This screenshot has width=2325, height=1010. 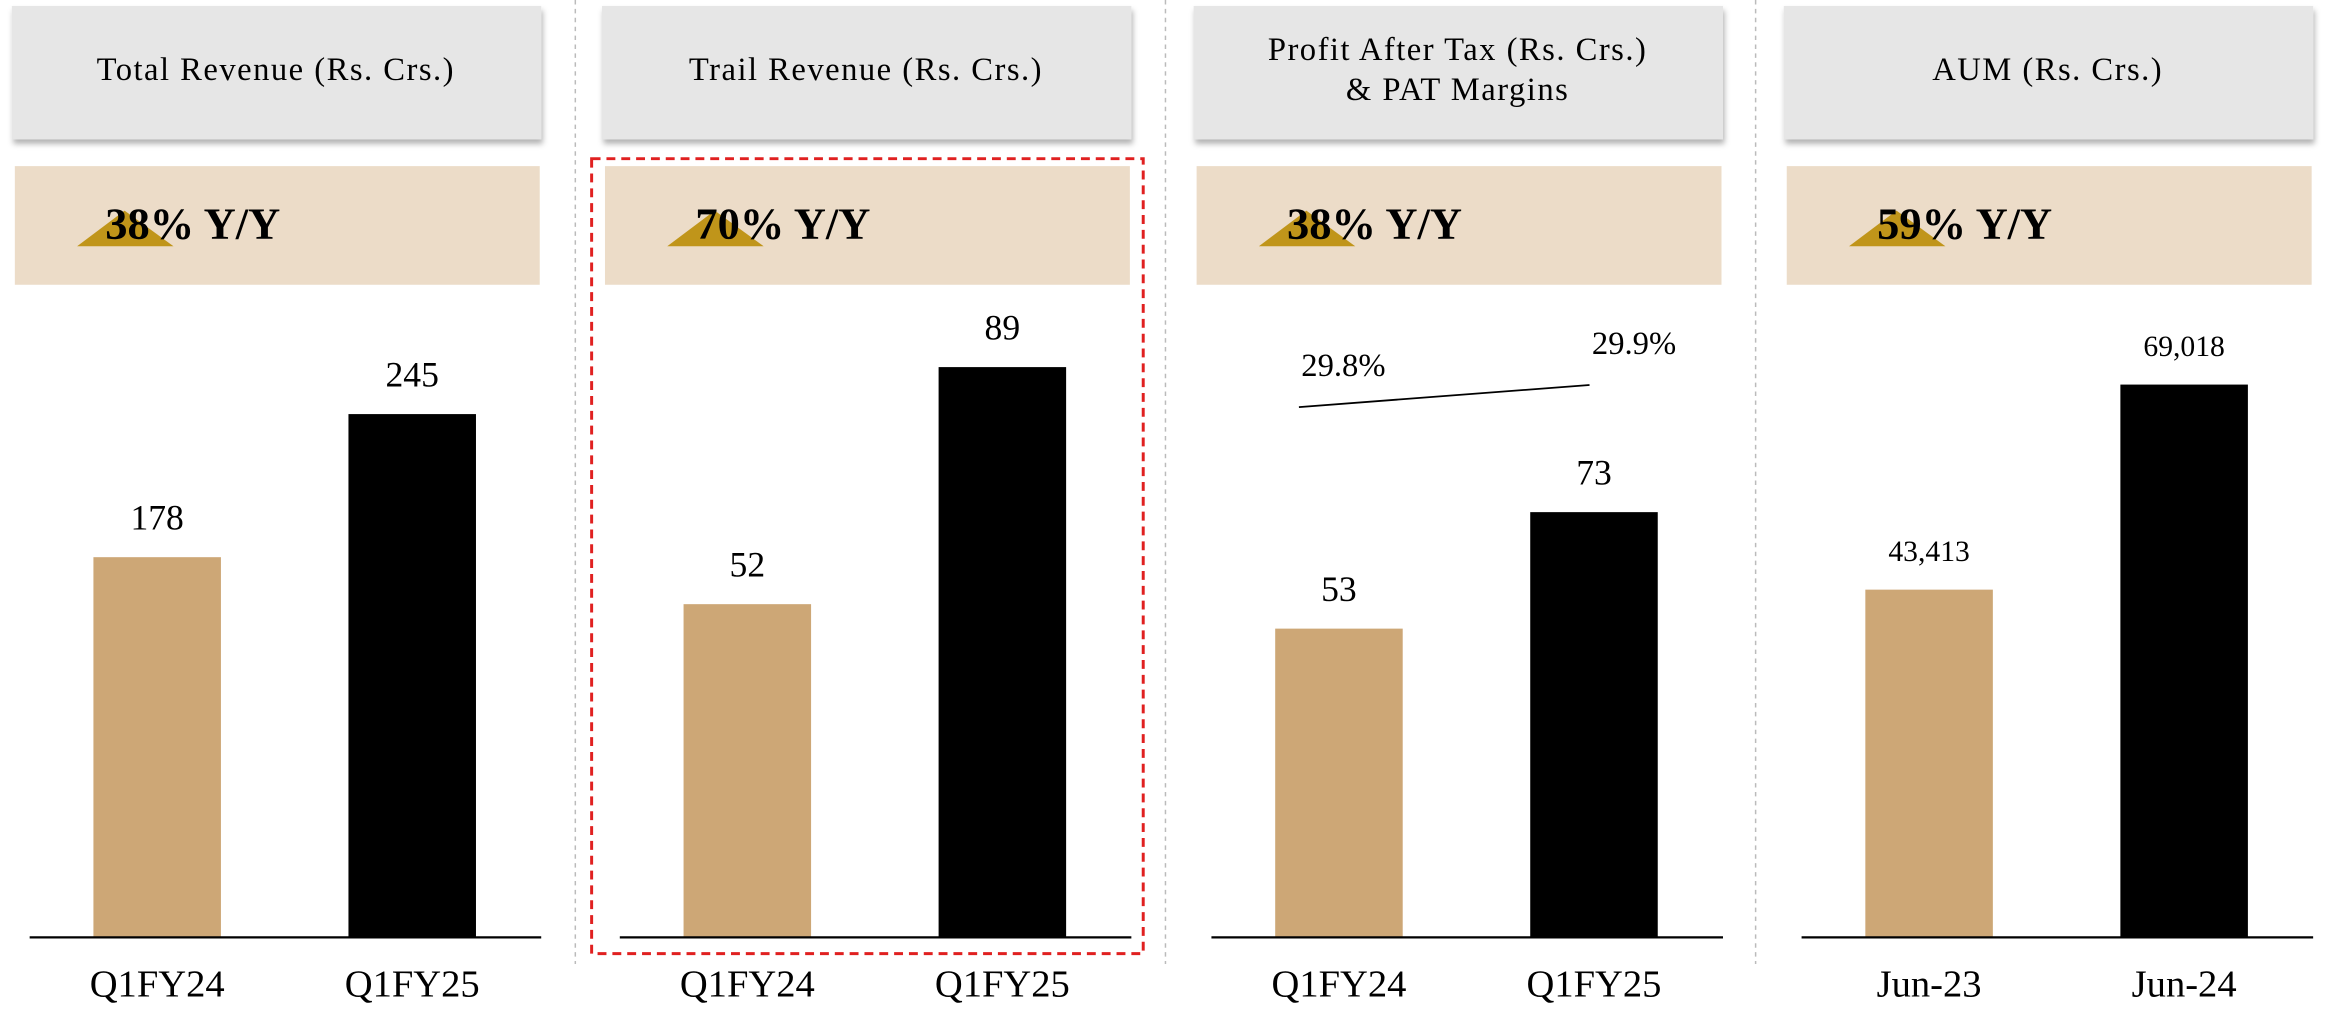 What do you see at coordinates (1594, 473) in the screenshot?
I see `value-label: 73` at bounding box center [1594, 473].